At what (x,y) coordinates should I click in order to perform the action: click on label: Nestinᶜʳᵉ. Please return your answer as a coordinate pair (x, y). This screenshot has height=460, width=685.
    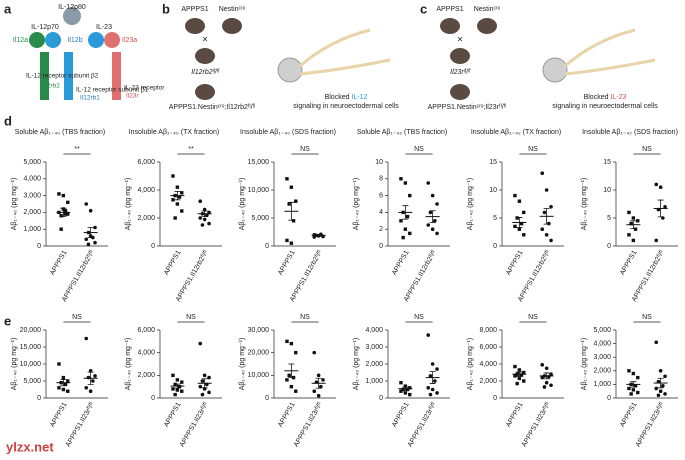
    Looking at the image, I should click on (487, 9).